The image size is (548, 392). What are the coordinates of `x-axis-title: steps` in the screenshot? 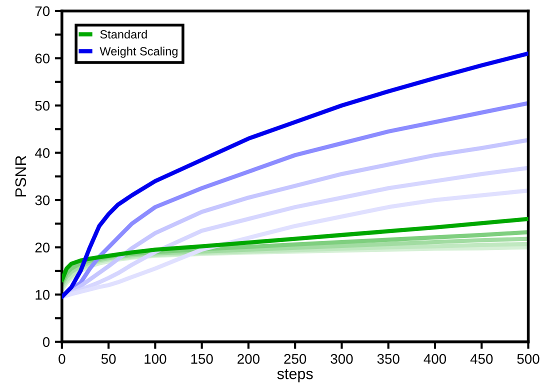 It's located at (295, 375).